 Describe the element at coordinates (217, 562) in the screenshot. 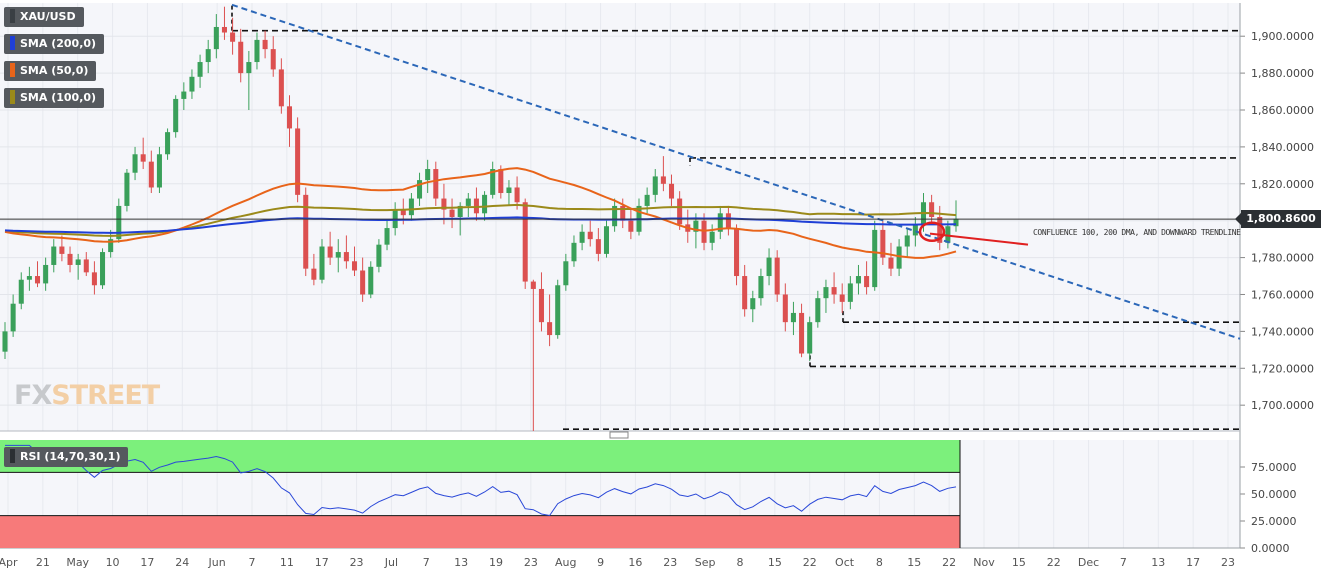

I see `x-tick-label: Jun` at that location.